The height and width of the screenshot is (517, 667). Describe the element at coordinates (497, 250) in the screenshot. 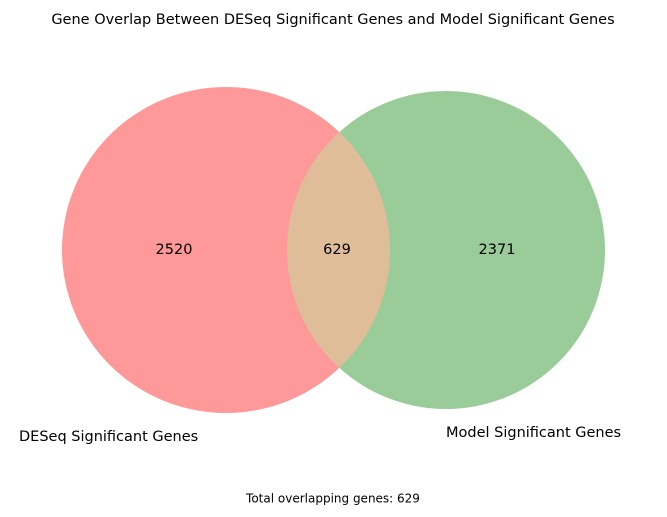

I see `model-only-count: 2371` at that location.